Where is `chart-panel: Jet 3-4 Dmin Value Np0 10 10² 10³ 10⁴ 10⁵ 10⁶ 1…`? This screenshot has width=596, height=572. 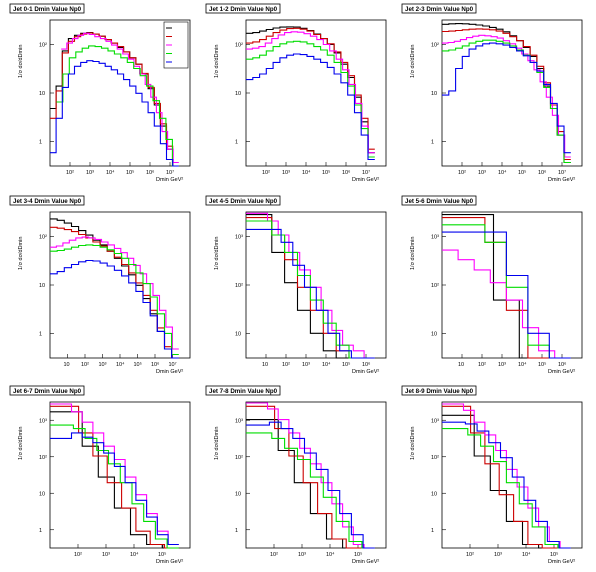 chart-panel: Jet 3-4 Dmin Value Np0 10 10² 10³ 10⁴ 10⁵ 10⁶ 1… is located at coordinates (100, 285).